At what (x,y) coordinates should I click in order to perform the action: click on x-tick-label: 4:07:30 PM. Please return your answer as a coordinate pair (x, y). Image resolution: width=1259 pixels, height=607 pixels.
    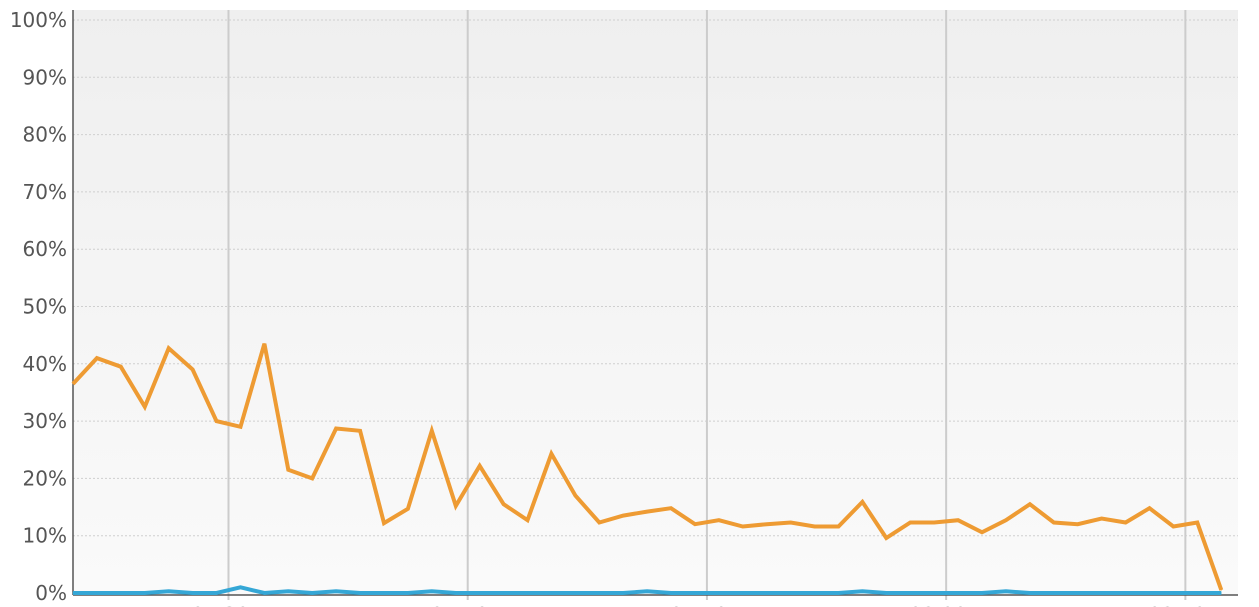
    Looking at the image, I should click on (228, 605).